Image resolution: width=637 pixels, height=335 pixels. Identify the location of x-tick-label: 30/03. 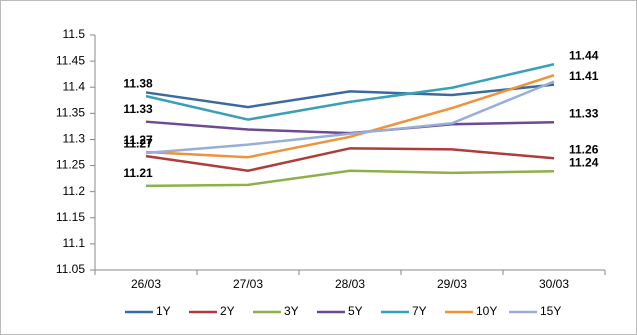
(554, 284).